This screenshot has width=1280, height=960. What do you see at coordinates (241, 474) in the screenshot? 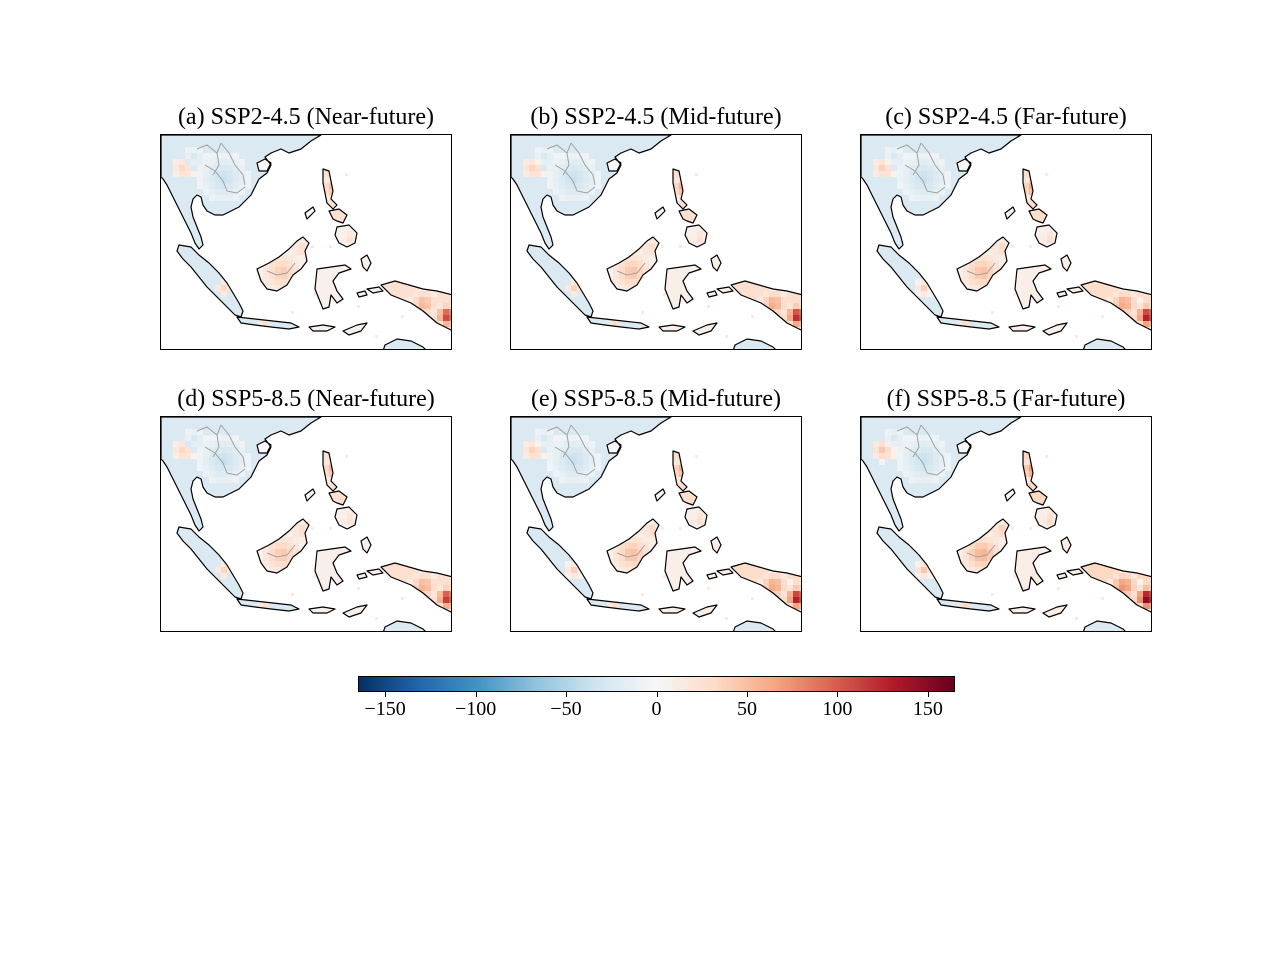
I see `coastline-mainland-asia` at bounding box center [241, 474].